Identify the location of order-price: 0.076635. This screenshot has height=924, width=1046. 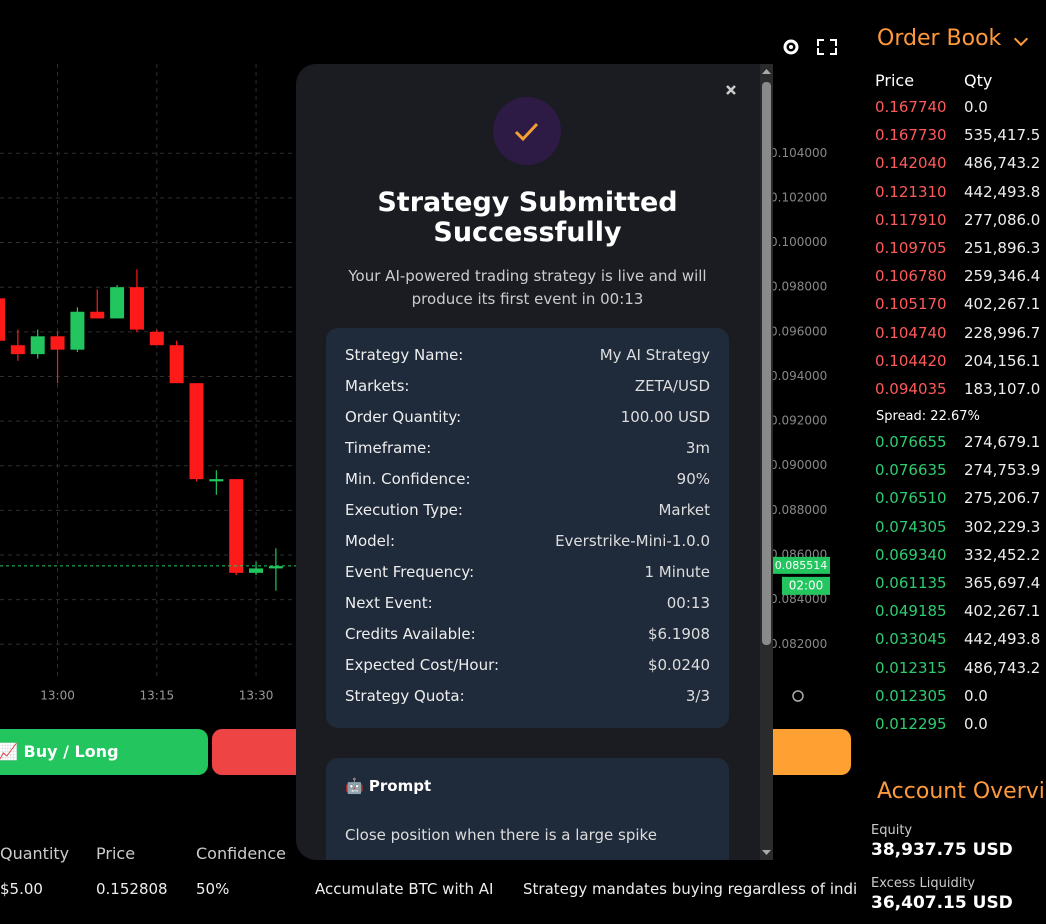
(911, 470).